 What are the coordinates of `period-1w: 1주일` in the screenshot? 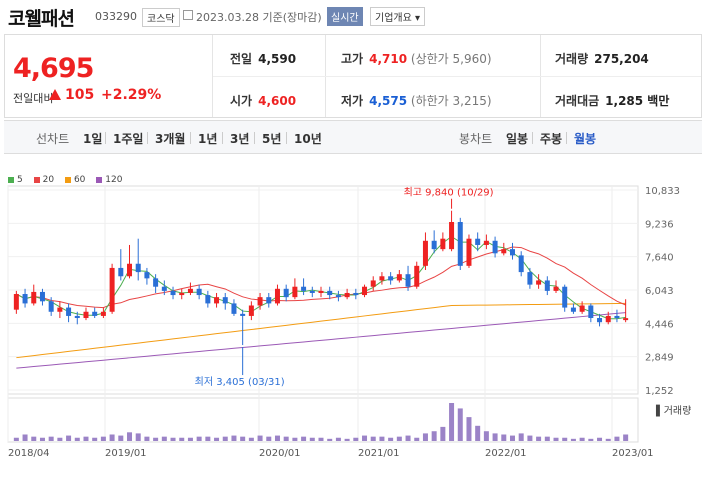 It's located at (128, 139).